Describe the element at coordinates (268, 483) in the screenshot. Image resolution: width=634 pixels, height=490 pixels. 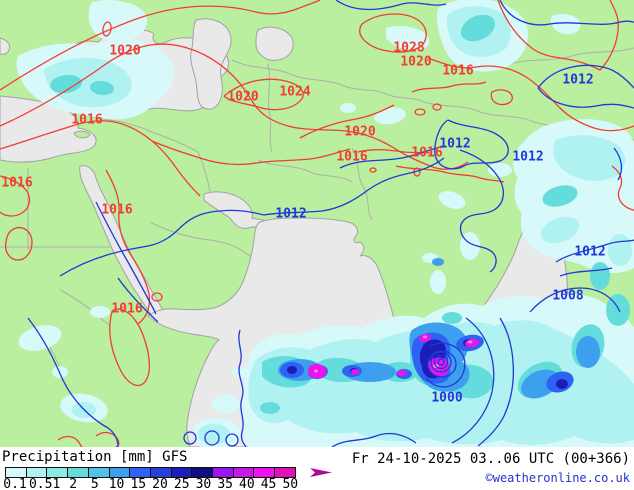
I see `scale-label: 45` at that location.